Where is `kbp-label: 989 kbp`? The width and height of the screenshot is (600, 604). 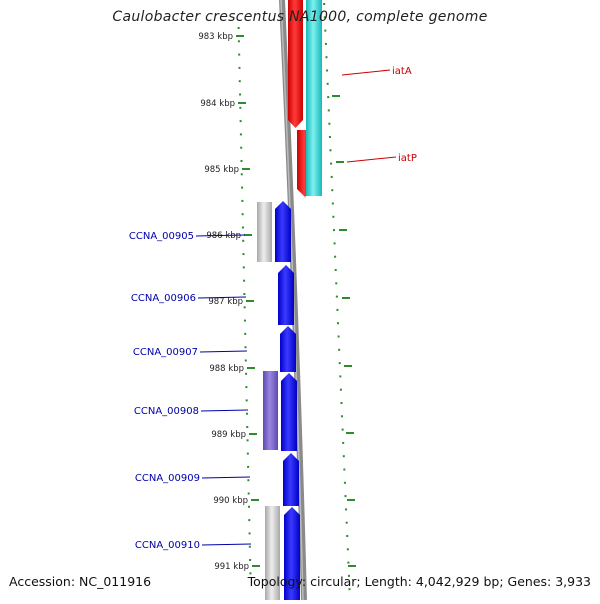 kbp-label: 989 kbp is located at coordinates (228, 435).